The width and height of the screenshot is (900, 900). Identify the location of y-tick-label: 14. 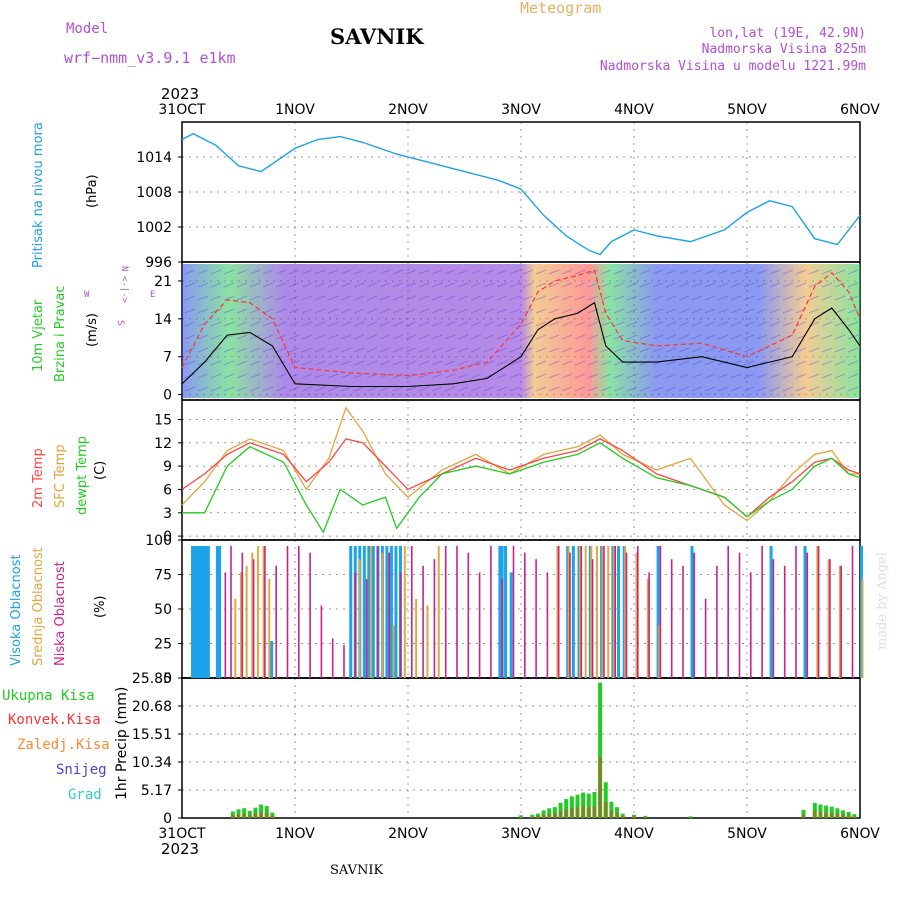
(163, 320).